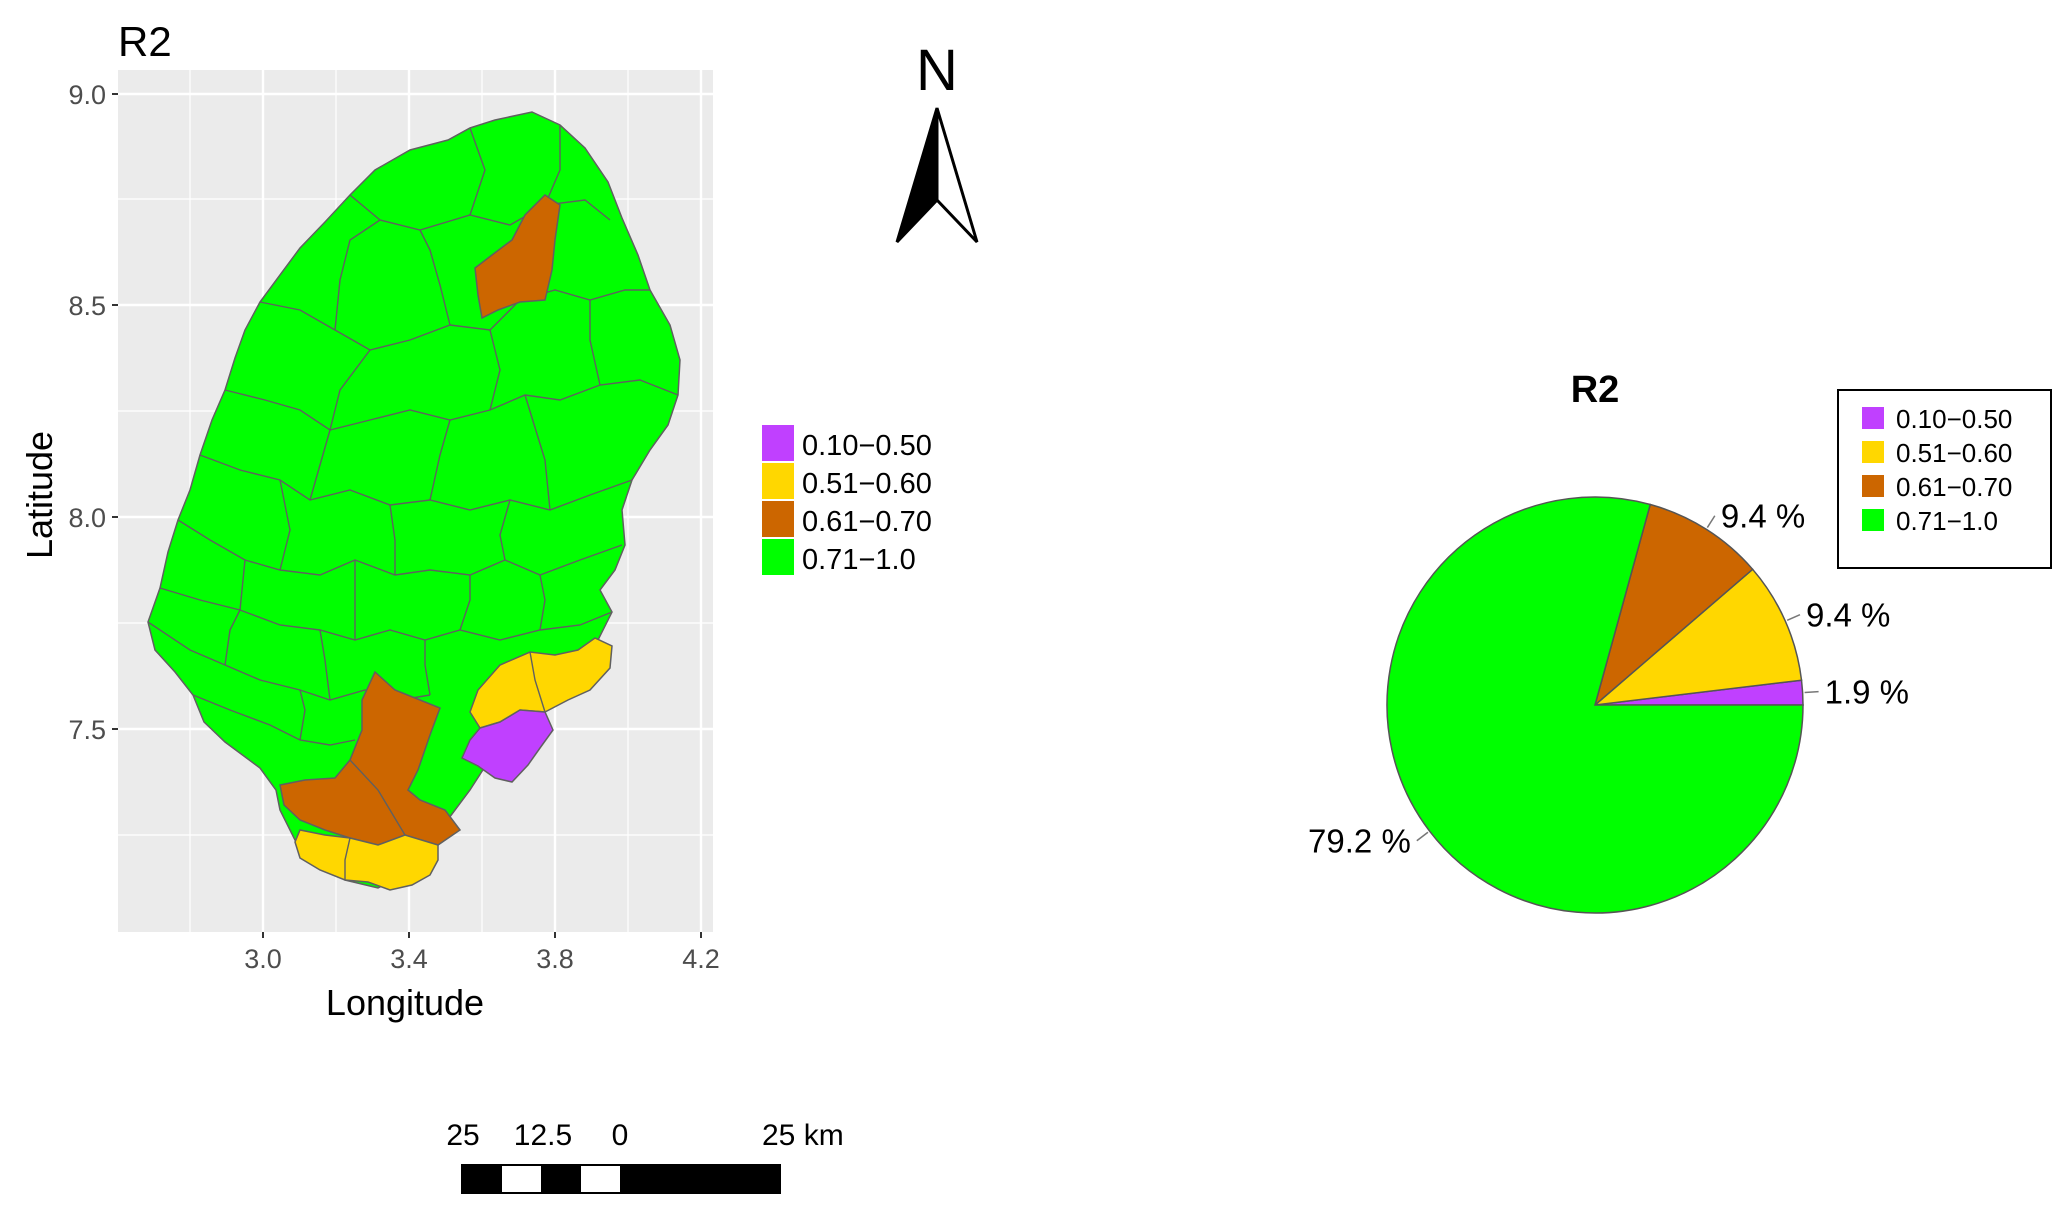  I want to click on pie-value-label: 1.9 %, so click(1867, 692).